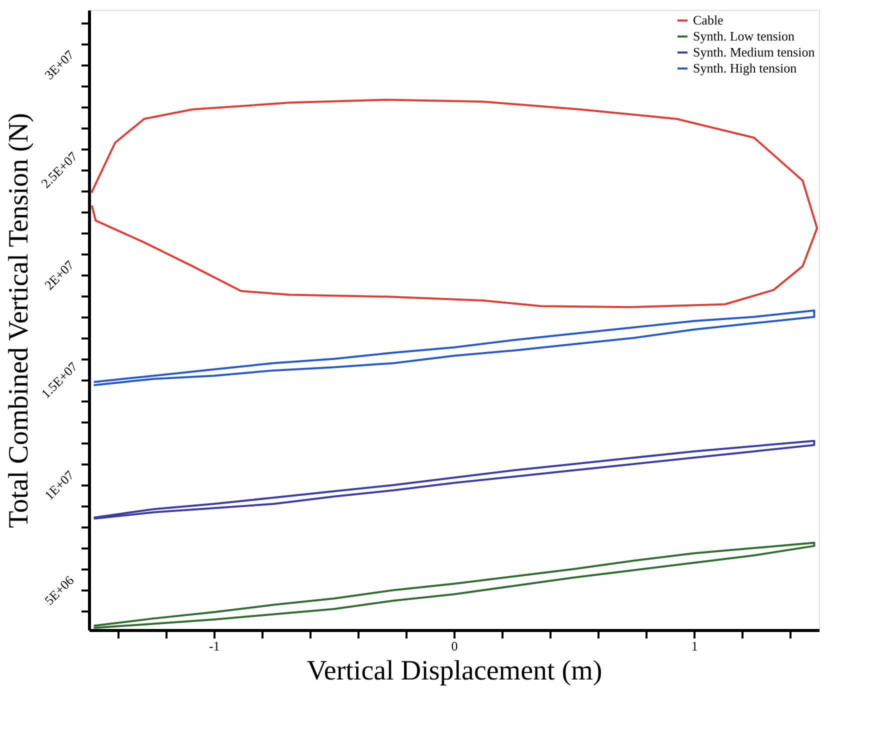  What do you see at coordinates (19, 320) in the screenshot?
I see `y-axis-title: Total Combined Vertical Tension (N)` at bounding box center [19, 320].